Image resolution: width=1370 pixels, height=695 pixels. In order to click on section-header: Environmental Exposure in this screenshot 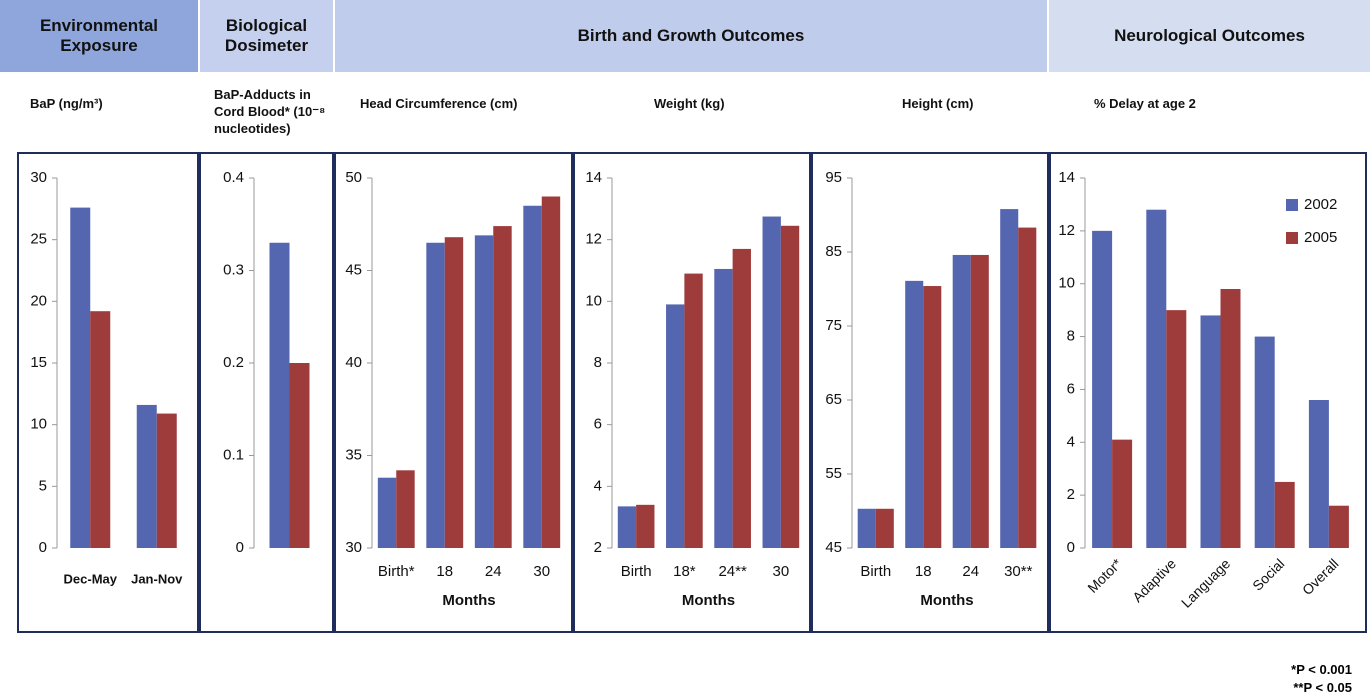, I will do `click(99, 36)`.